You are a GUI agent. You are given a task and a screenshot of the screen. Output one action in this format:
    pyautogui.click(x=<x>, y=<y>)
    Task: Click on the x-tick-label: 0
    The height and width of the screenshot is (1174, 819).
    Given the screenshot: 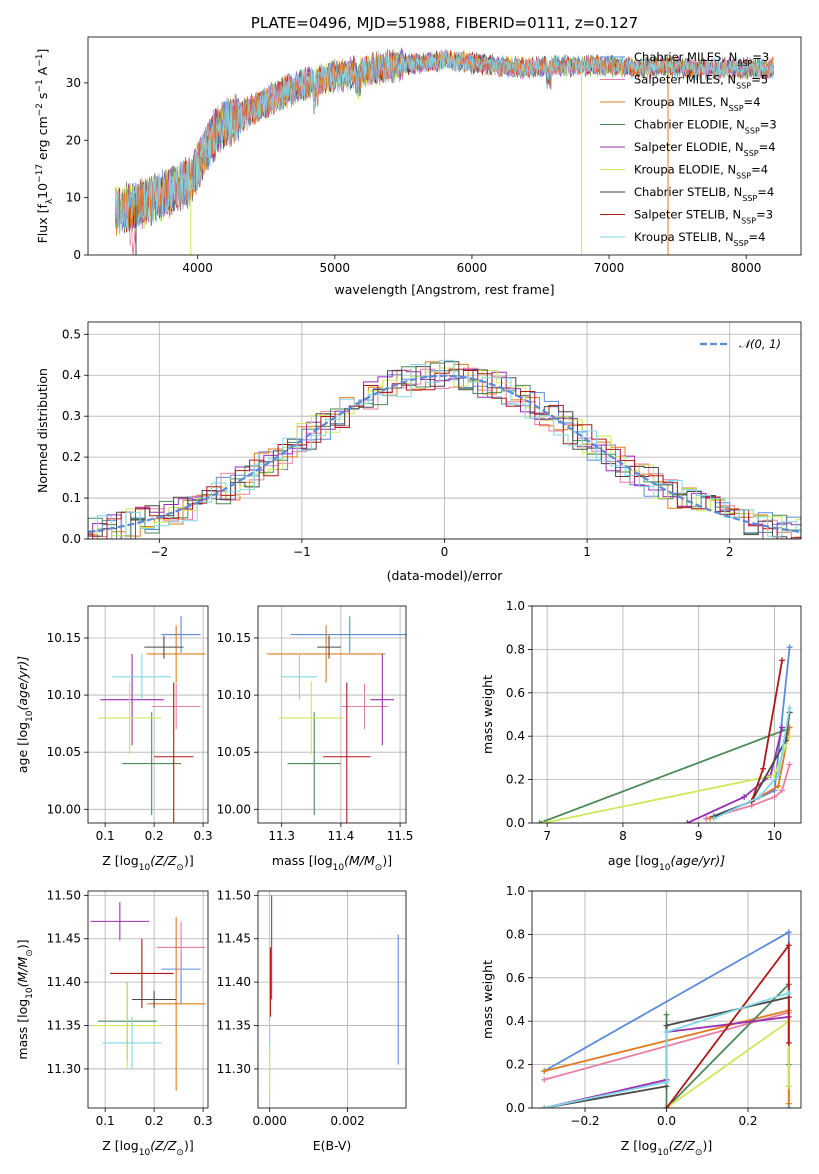 What is the action you would take?
    pyautogui.click(x=445, y=552)
    